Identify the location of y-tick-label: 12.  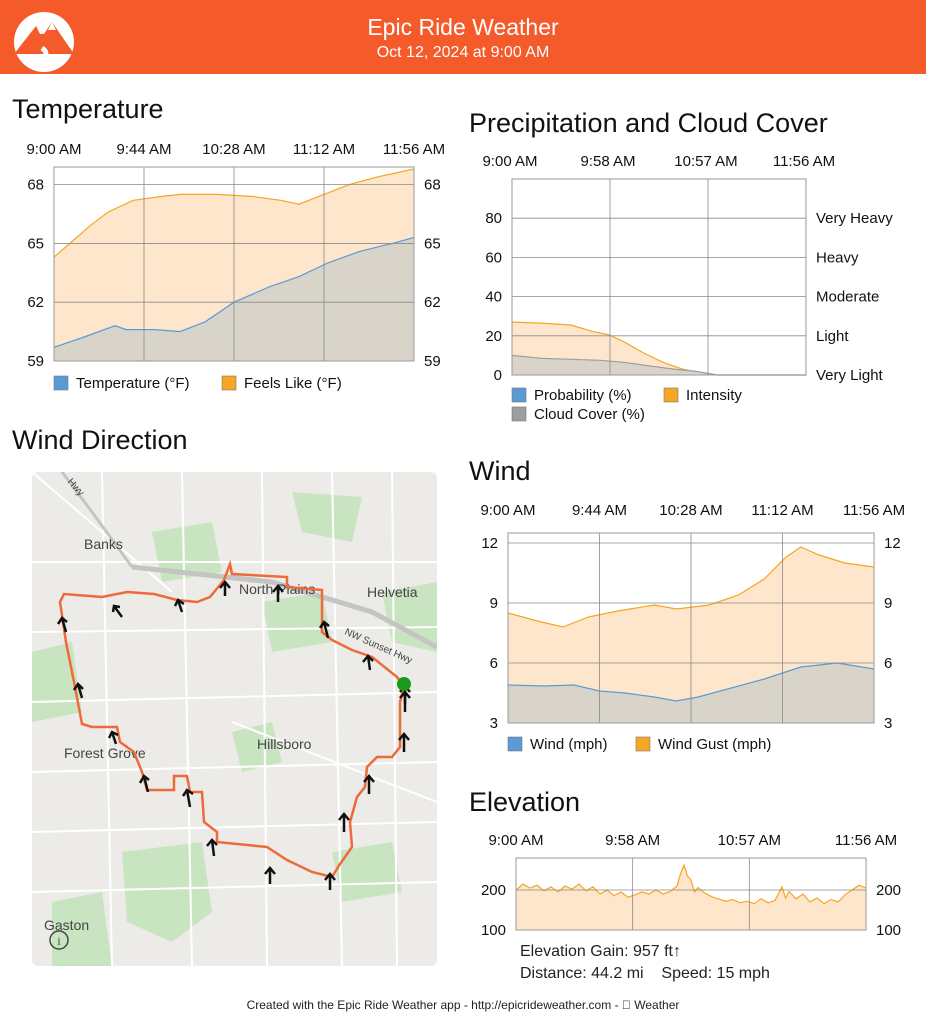
(489, 543).